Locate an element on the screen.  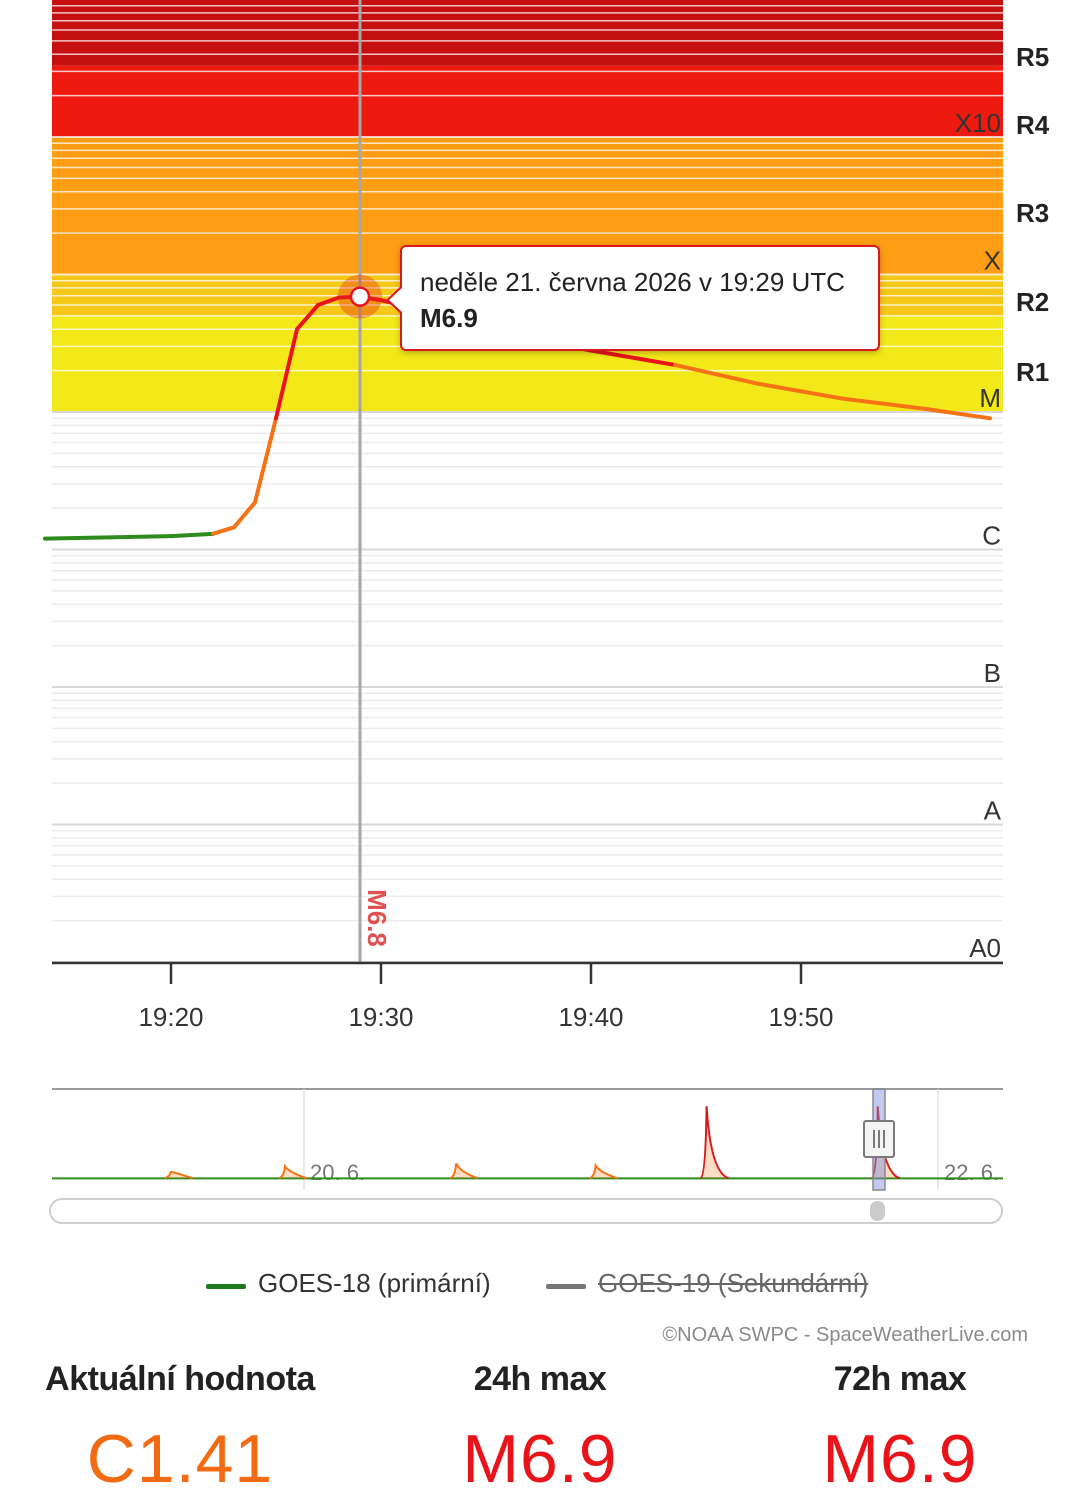
x-tick-label: 19:40 is located at coordinates (590, 1017).